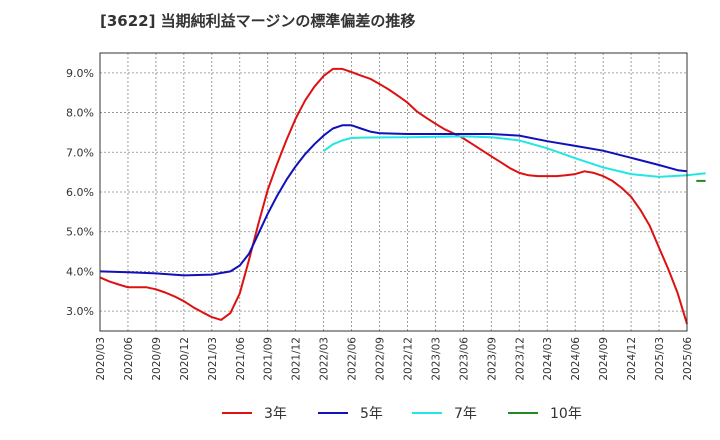 The image size is (720, 440). I want to click on x-tick-label: 2020/12, so click(185, 359).